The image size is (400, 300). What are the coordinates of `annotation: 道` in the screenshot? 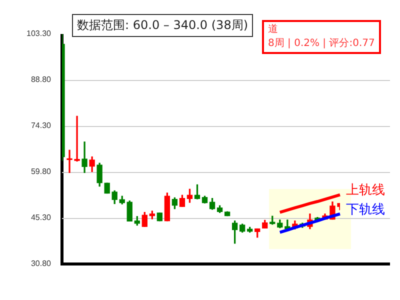 It's located at (273, 30).